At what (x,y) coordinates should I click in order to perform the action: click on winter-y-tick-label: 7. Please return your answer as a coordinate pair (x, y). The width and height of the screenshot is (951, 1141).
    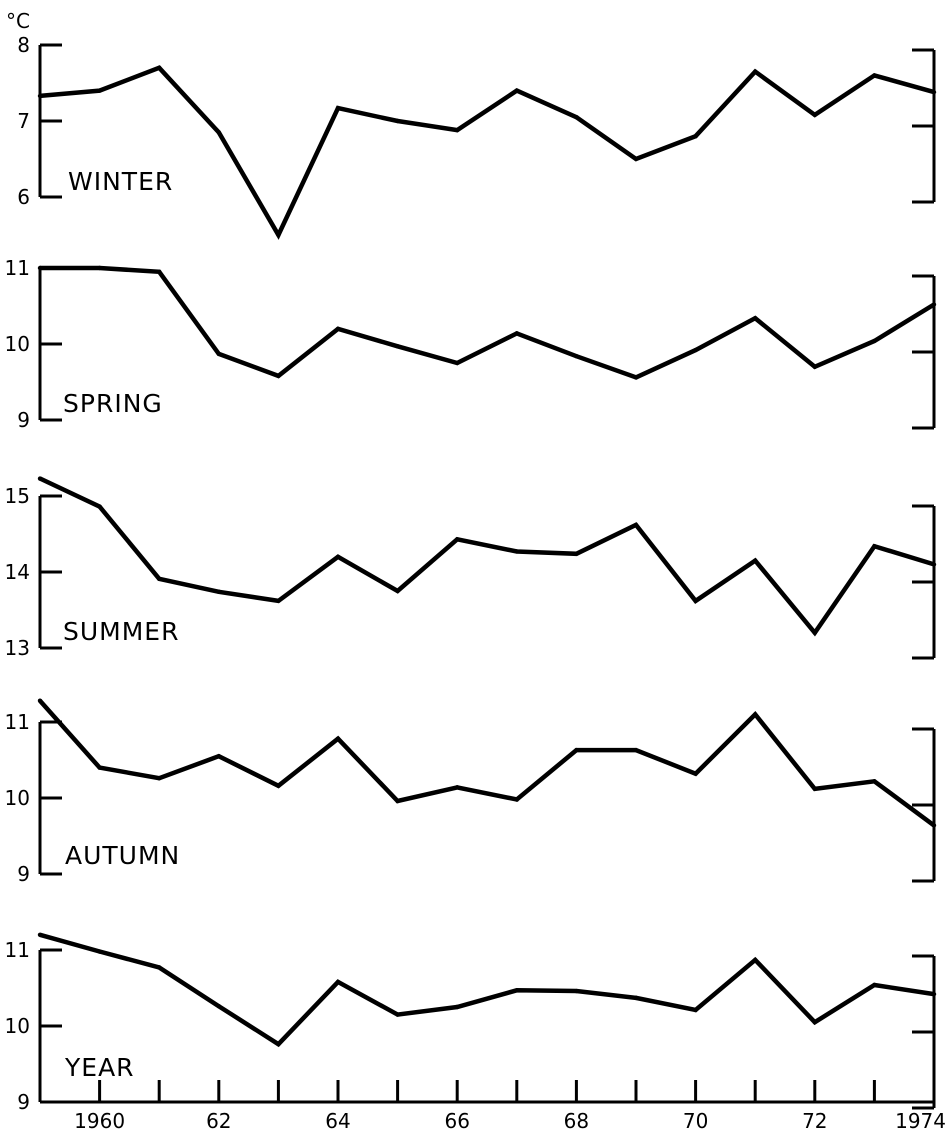
    Looking at the image, I should click on (23, 121).